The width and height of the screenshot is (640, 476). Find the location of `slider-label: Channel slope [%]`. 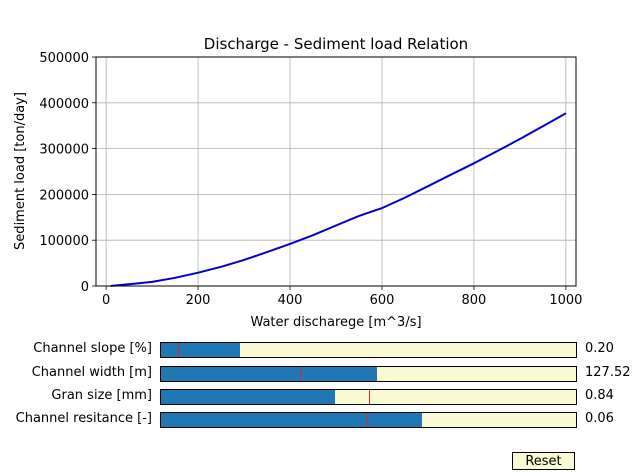

slider-label: Channel slope [%] is located at coordinates (92, 348).